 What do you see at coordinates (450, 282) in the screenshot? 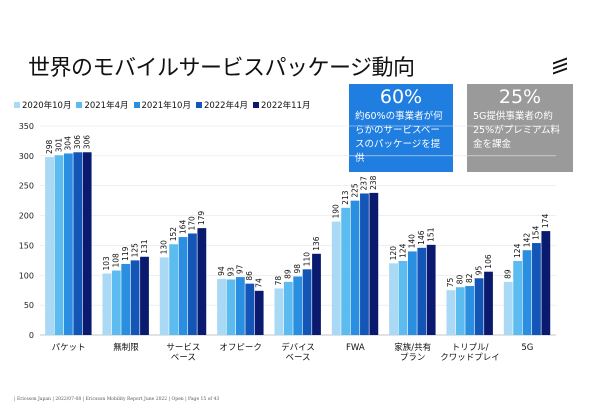
I see `data-label: 75` at bounding box center [450, 282].